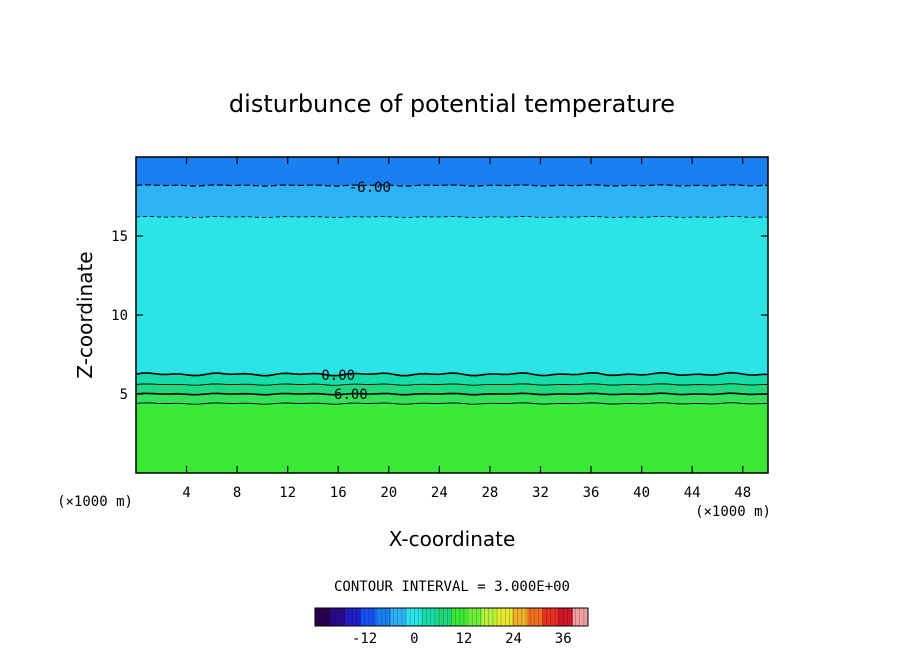 This screenshot has height=654, width=904. What do you see at coordinates (237, 493) in the screenshot?
I see `x-tick-label: 8` at bounding box center [237, 493].